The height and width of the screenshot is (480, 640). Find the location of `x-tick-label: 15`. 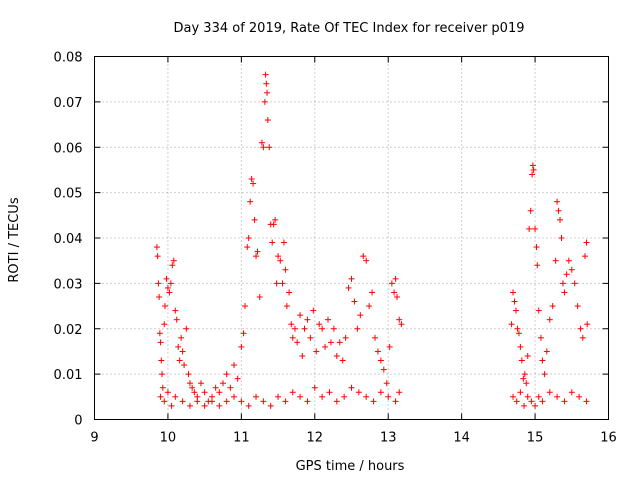

x-tick-label: 15 is located at coordinates (535, 438).